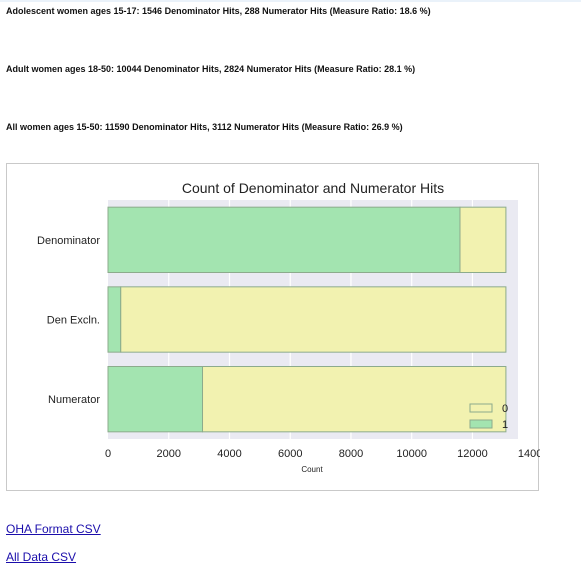 The height and width of the screenshot is (570, 581). What do you see at coordinates (411, 454) in the screenshot?
I see `x-tick-label-5: 10000` at bounding box center [411, 454].